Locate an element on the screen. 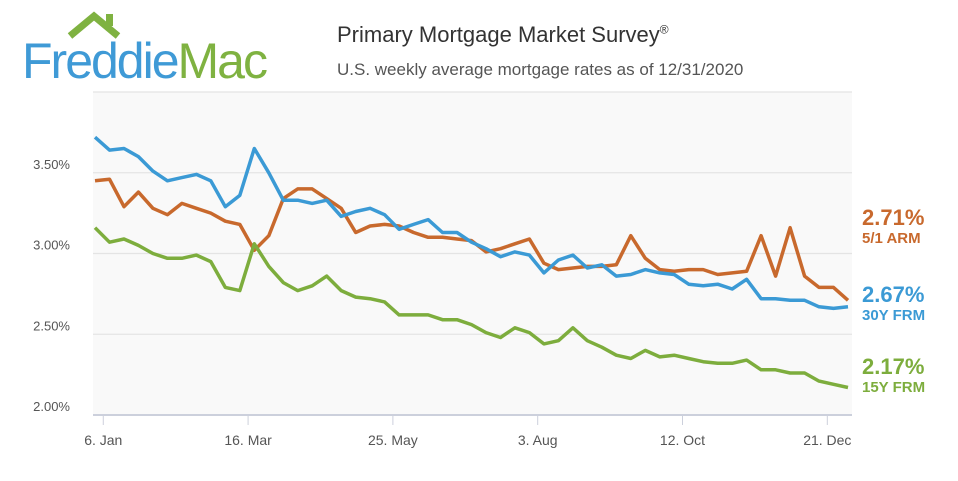 The height and width of the screenshot is (481, 958). legend-15y: 2.17% 15Y FRM is located at coordinates (894, 375).